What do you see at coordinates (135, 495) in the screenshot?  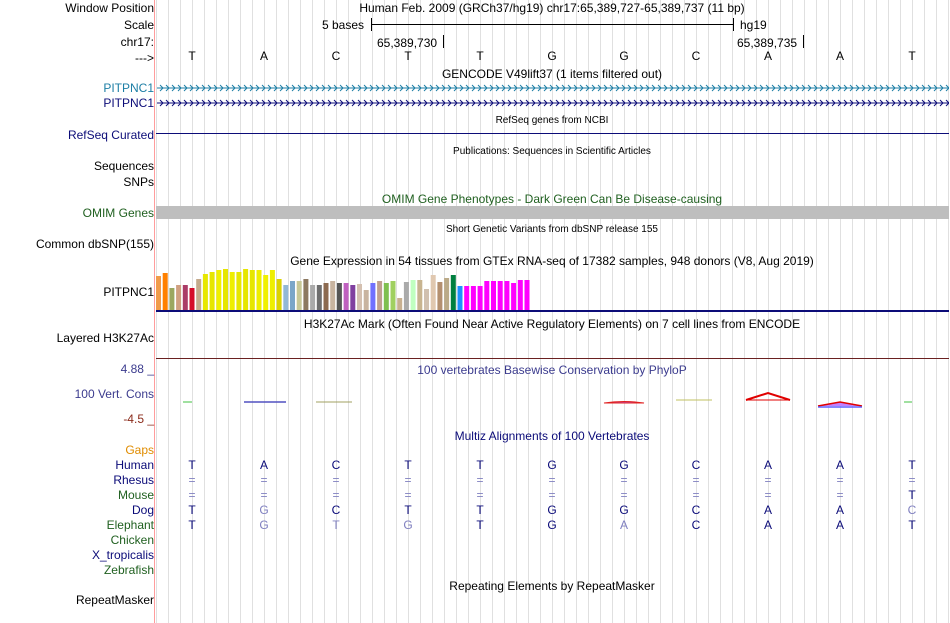 I see `multiz-species-label: Mouse` at bounding box center [135, 495].